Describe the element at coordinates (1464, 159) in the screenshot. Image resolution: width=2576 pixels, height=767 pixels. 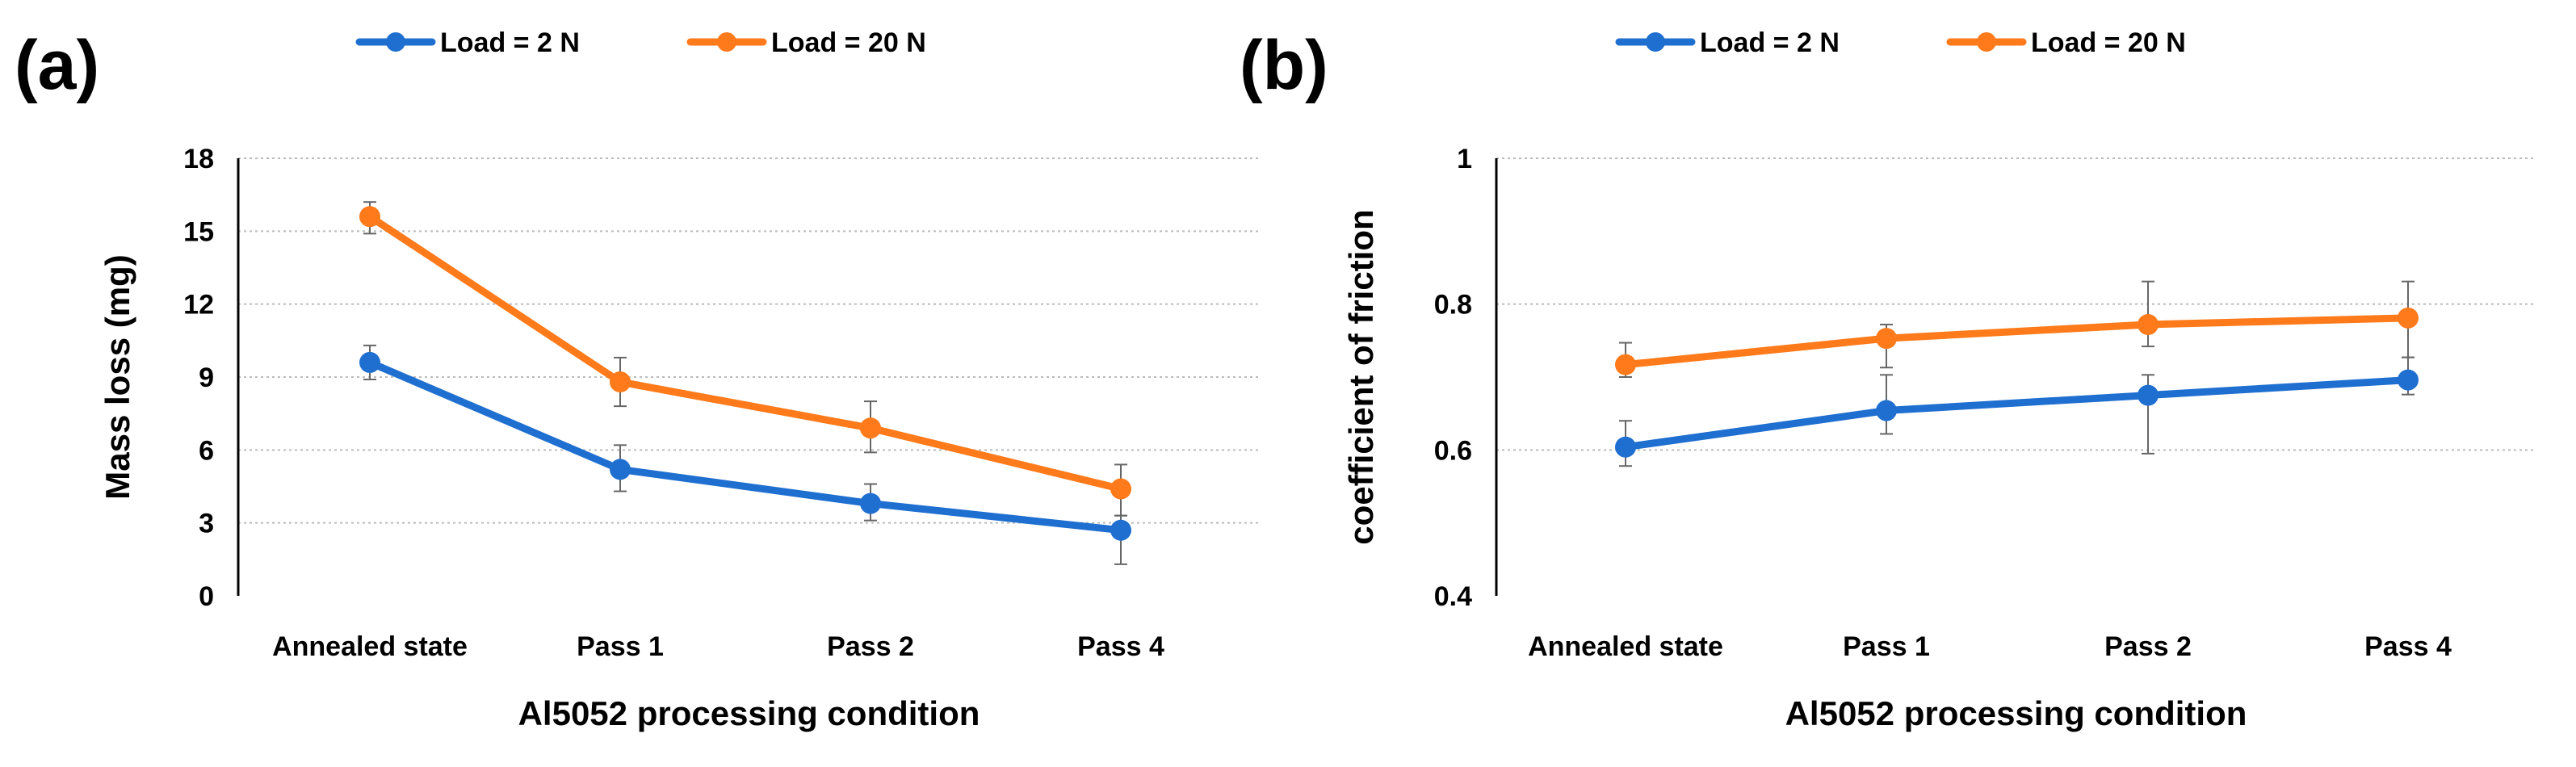
I see `y-tick-label: 1` at that location.